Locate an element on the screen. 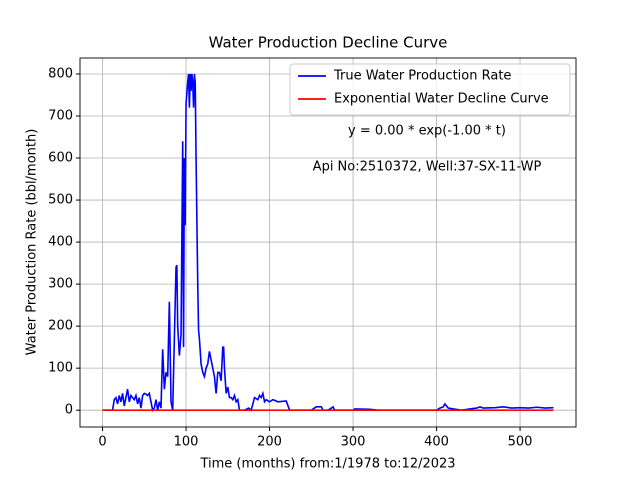  y-axis-label: Water Production Rate (bbl/month) is located at coordinates (32, 242).